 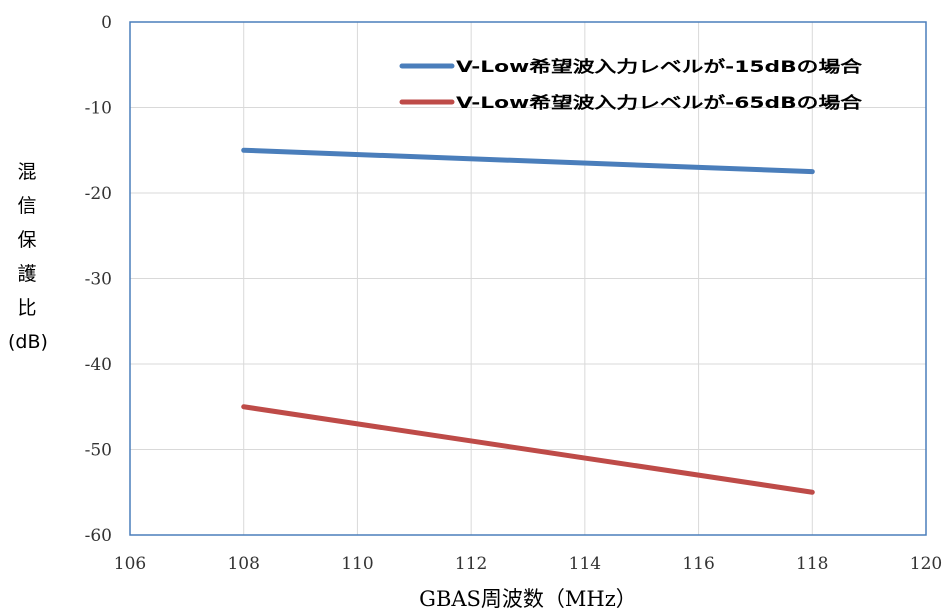 What do you see at coordinates (106, 23) in the screenshot?
I see `y-tick-label: 0` at bounding box center [106, 23].